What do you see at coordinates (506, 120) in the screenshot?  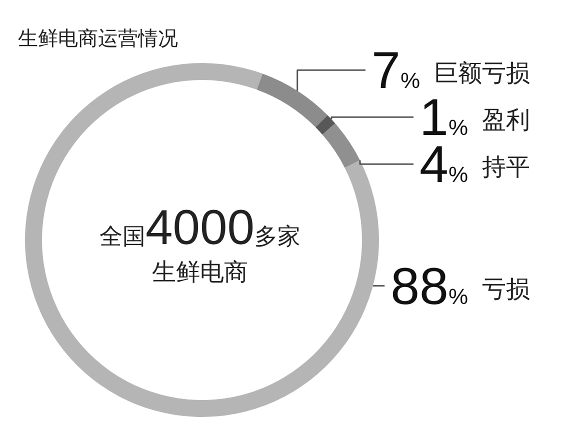 I see `slice-label: 盈利` at bounding box center [506, 120].